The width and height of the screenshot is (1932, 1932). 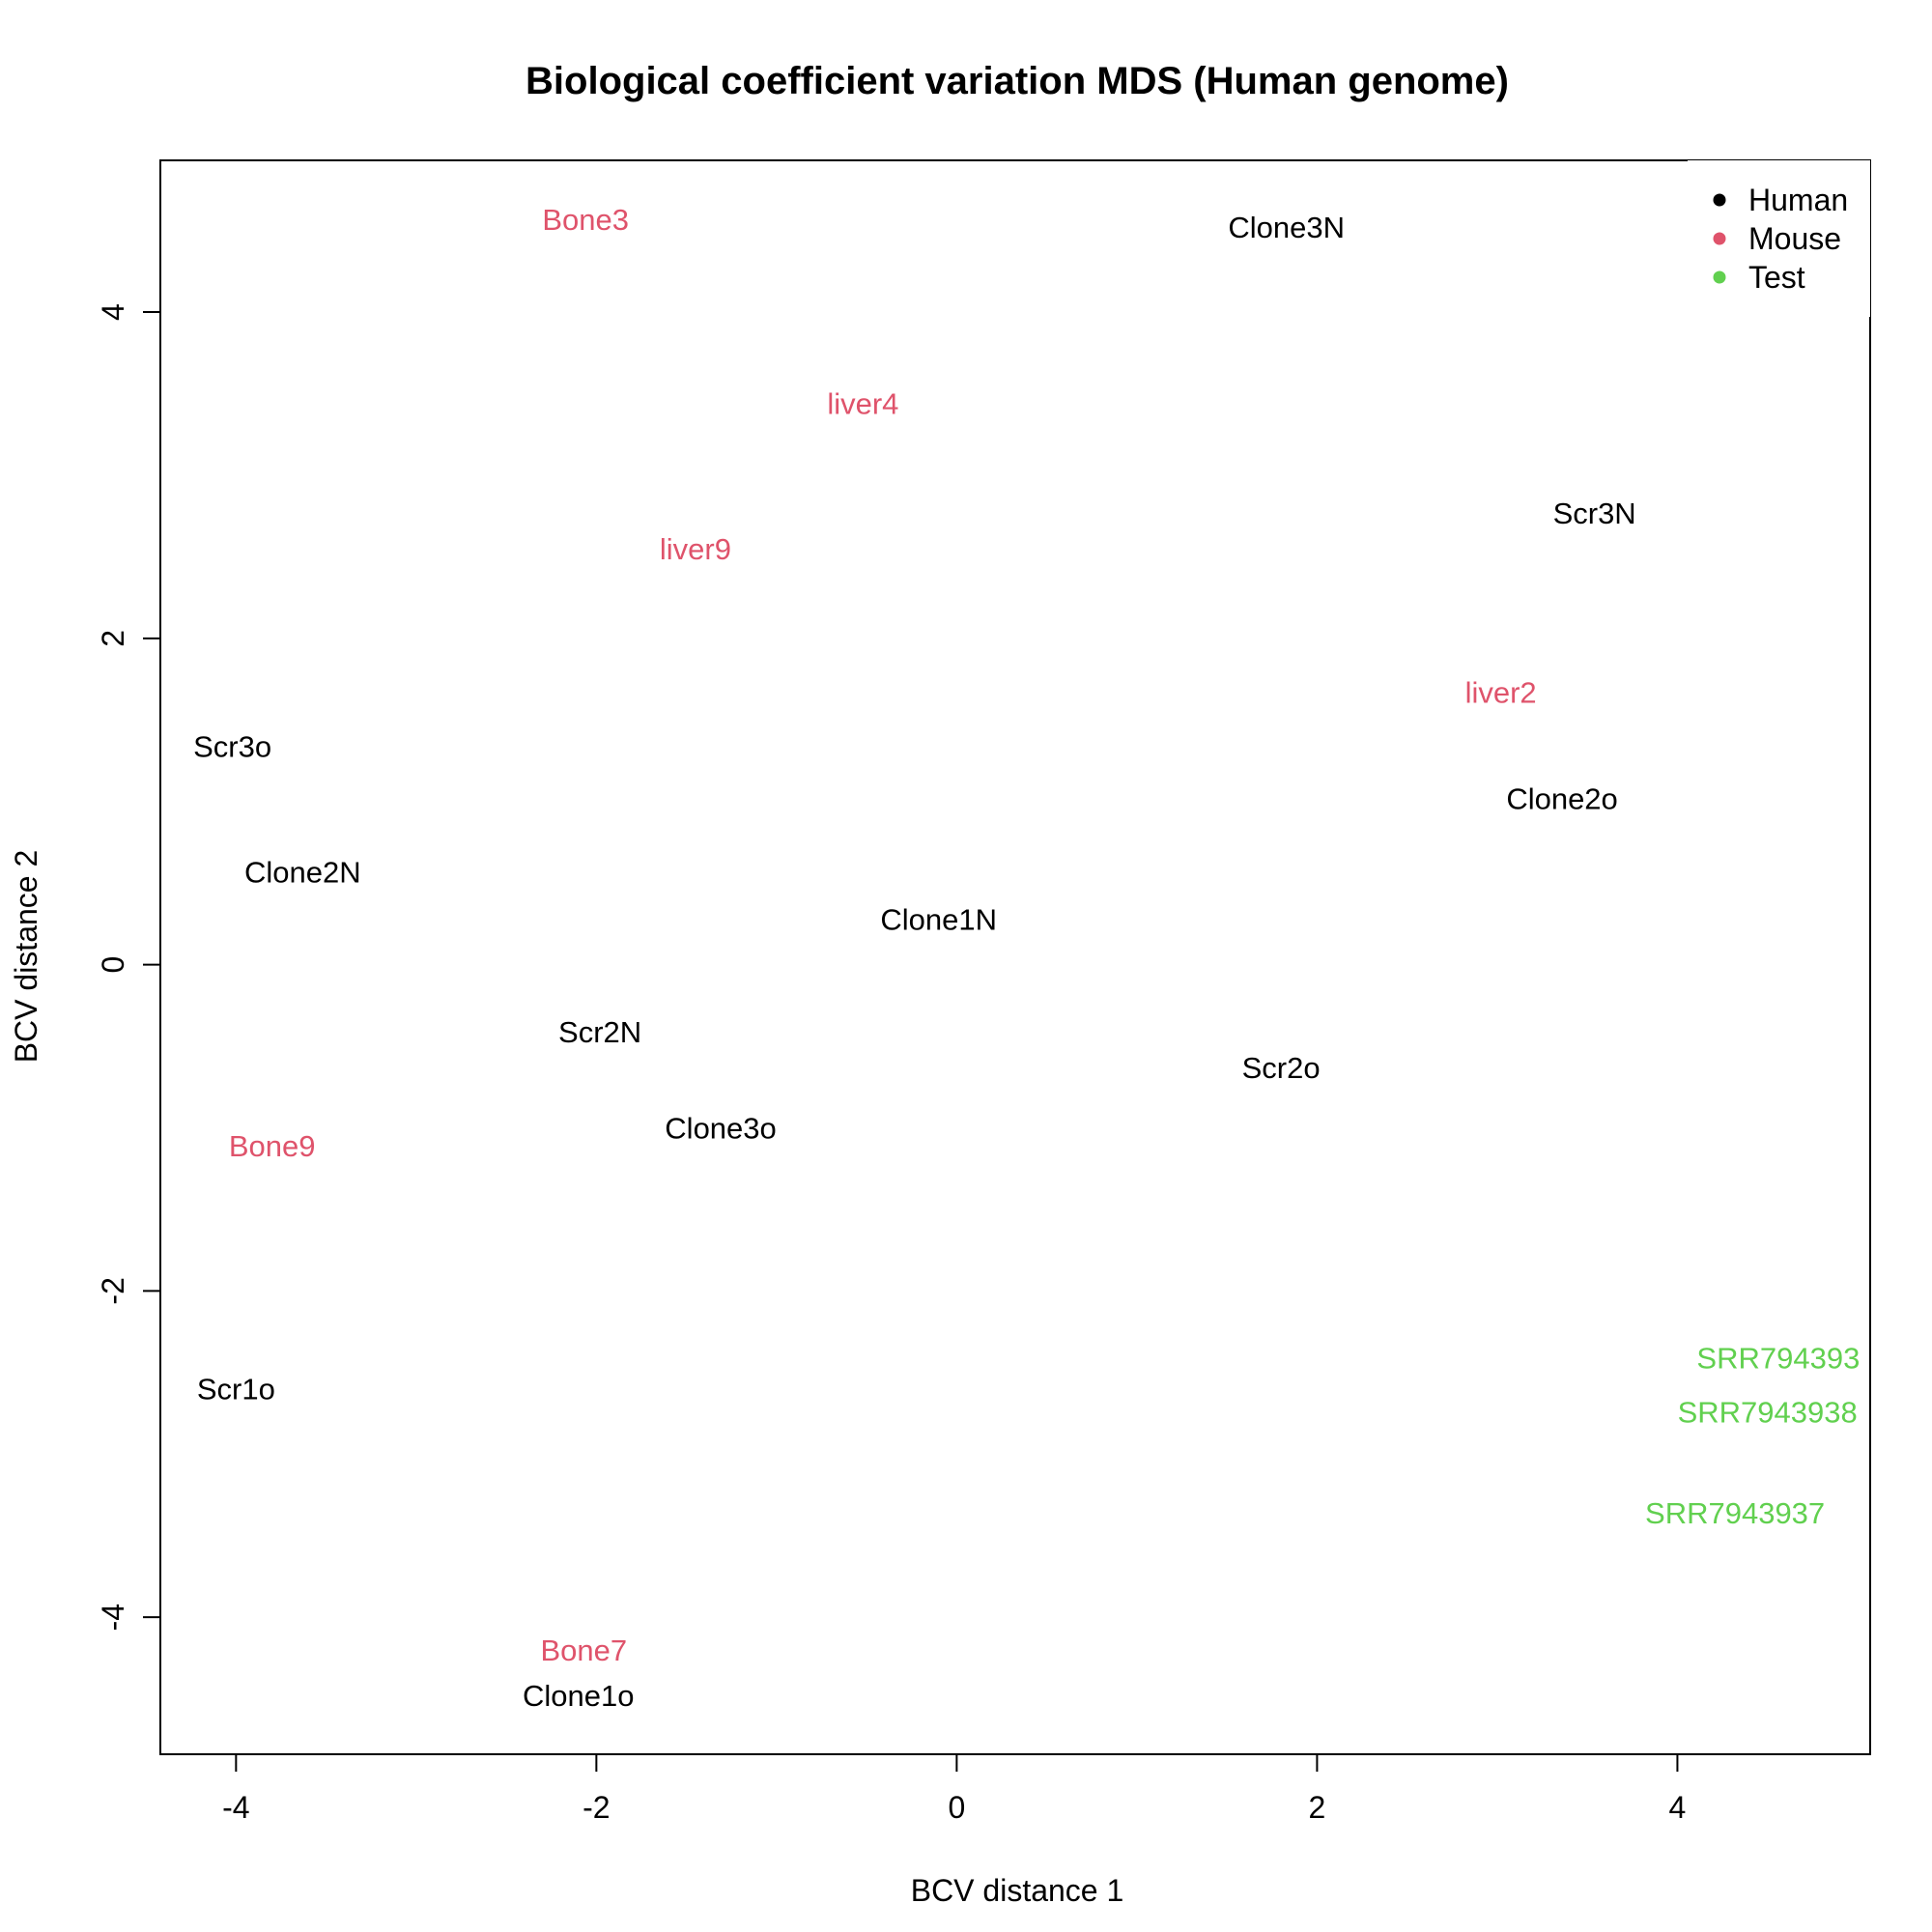 What do you see at coordinates (26, 957) in the screenshot?
I see `y-axis-title: BCV distance 2` at bounding box center [26, 957].